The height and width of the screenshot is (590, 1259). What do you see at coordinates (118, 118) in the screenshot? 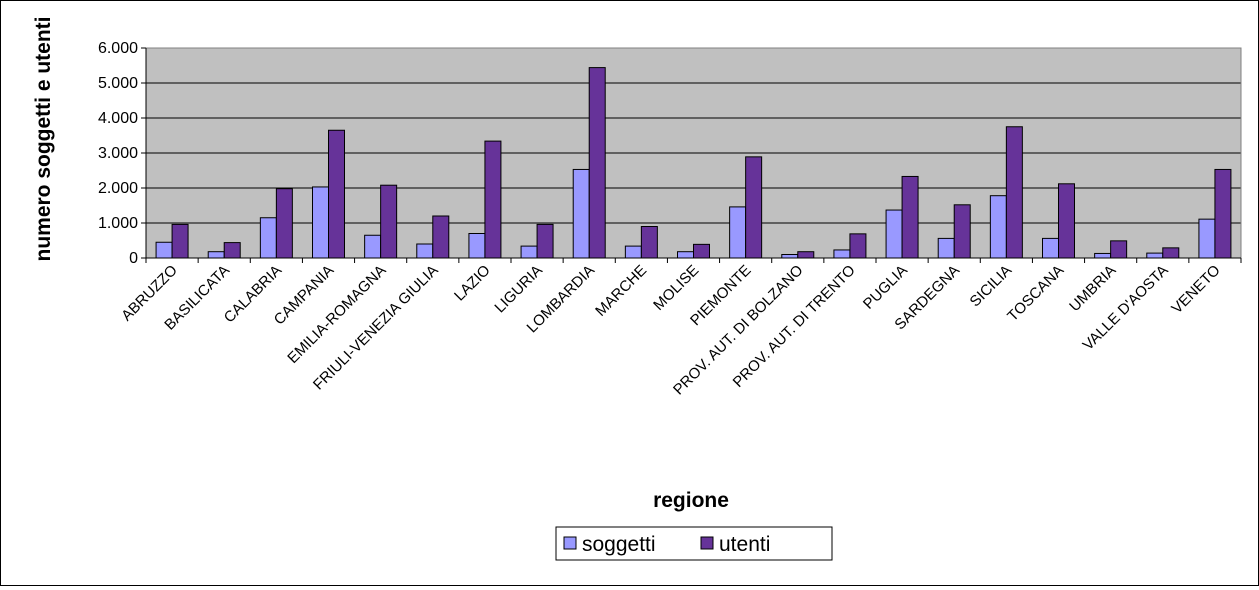
I see `y-tick-label: 4.000` at bounding box center [118, 118].